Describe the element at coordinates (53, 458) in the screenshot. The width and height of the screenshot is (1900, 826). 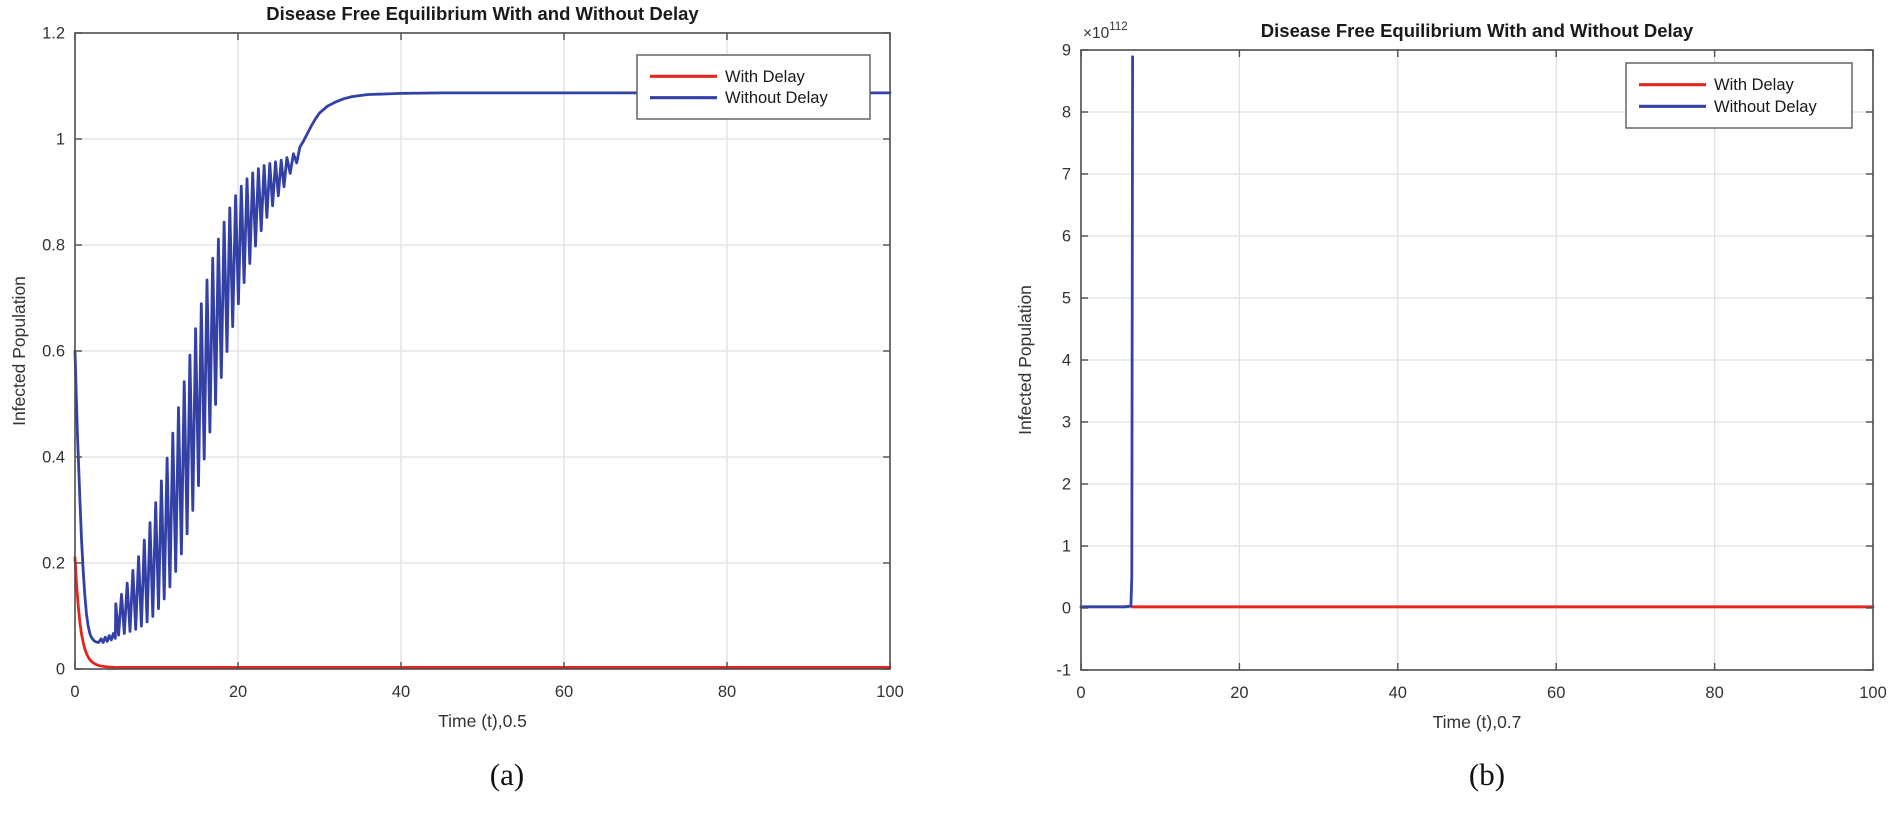
I see `y-tick-label: 0.4` at that location.